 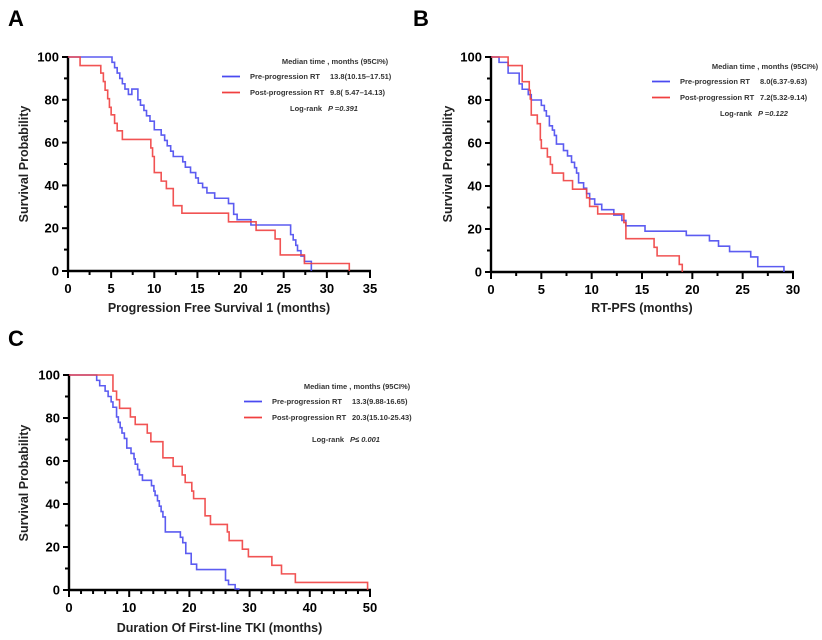 What do you see at coordinates (358, 92) in the screenshot?
I see `legend-median-value: 9.8( 5.47–14.13)` at bounding box center [358, 92].